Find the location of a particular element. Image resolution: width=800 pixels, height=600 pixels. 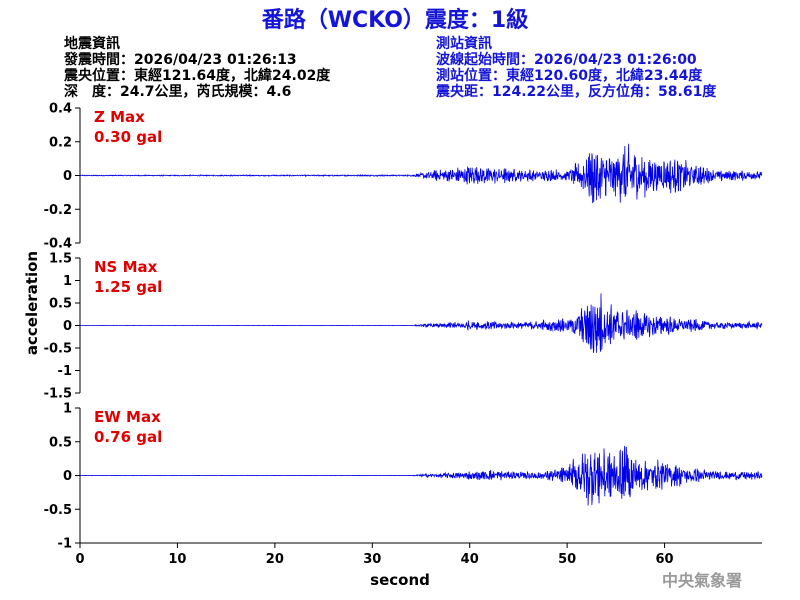

x-tick-label: 60 is located at coordinates (665, 559).